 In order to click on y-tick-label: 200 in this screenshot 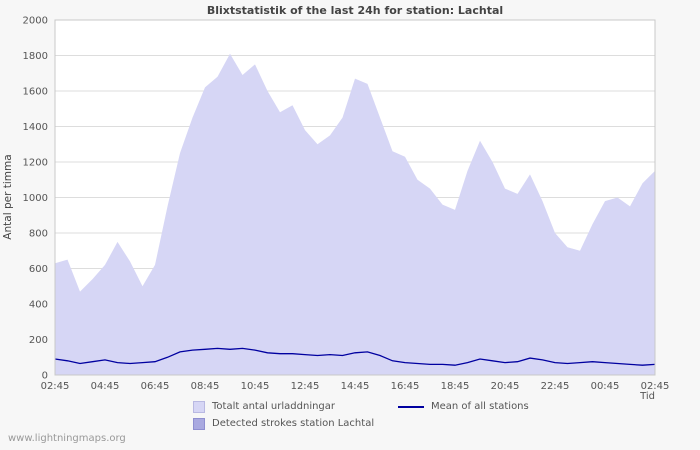, I will do `click(38, 340)`.